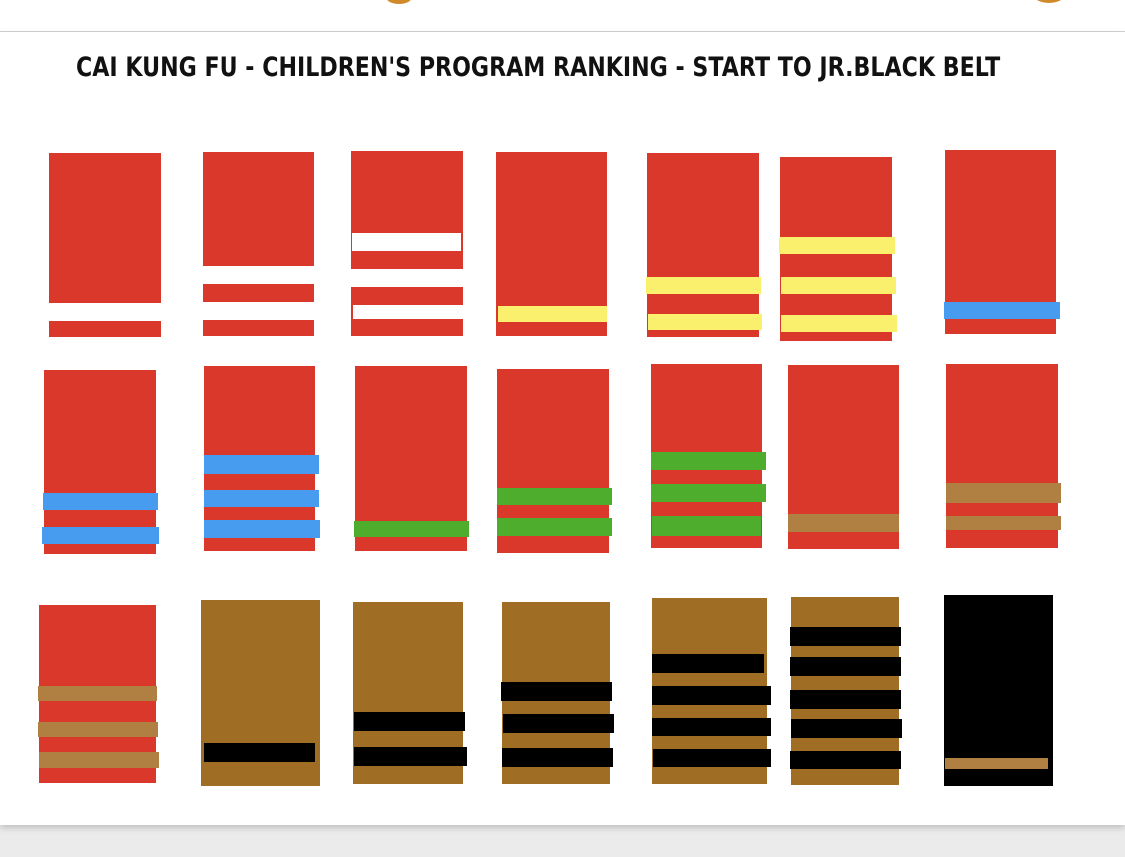 The image size is (1125, 857). I want to click on site-header, so click(562, 16).